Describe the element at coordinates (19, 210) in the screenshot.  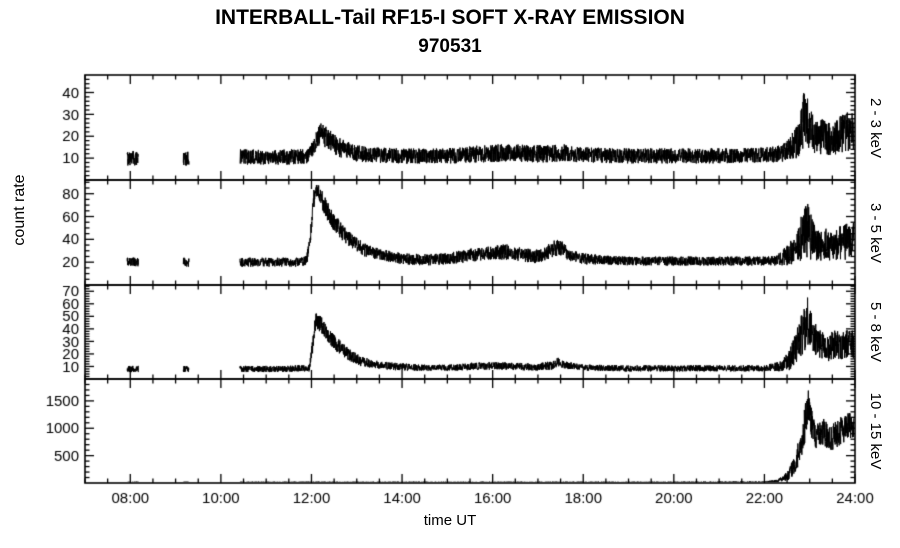
I see `y-axis-label: count rate` at that location.